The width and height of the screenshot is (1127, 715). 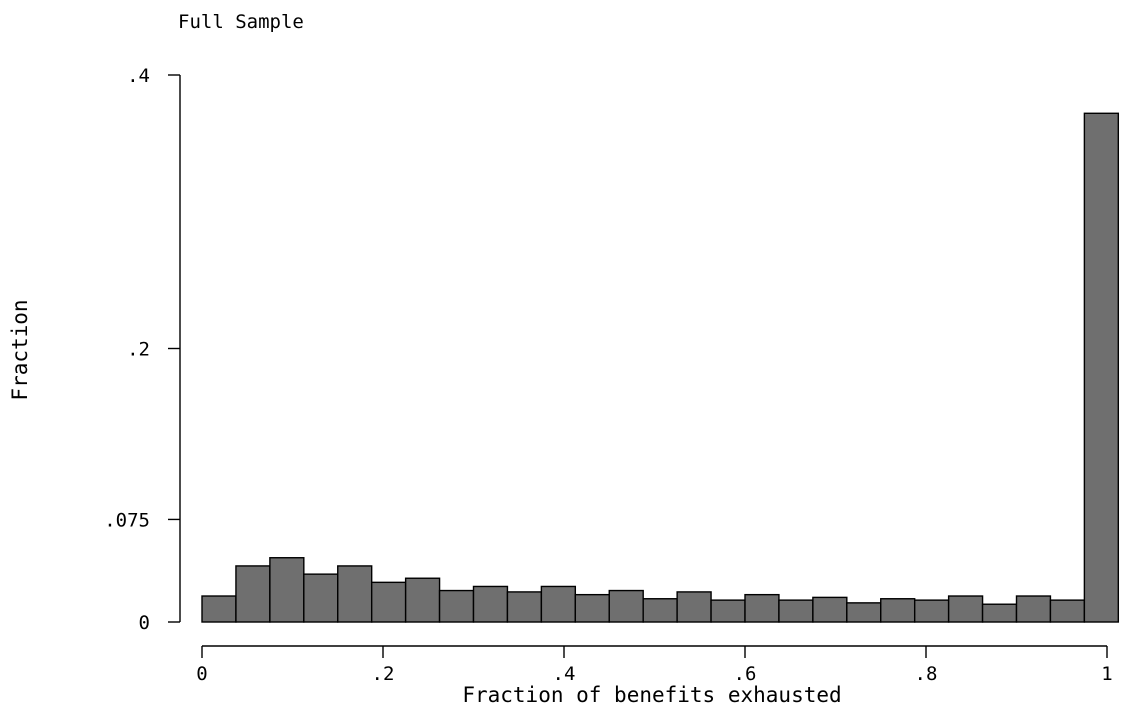 I want to click on y-tick-label: .2, so click(x=138, y=350).